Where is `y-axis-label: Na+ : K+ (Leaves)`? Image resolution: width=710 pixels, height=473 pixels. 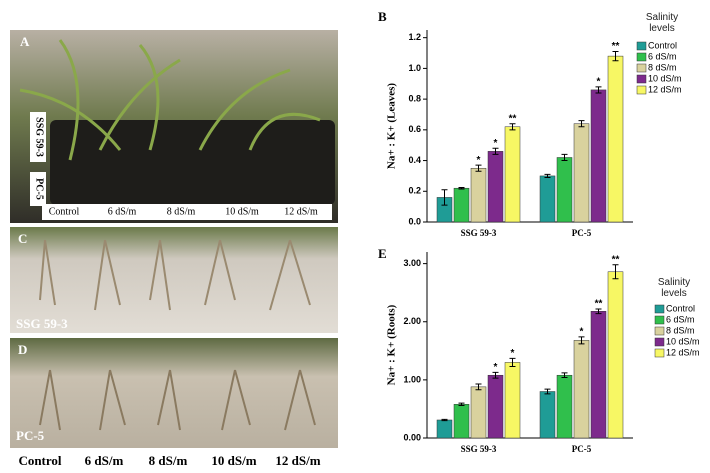 y-axis-label: Na+ : K+ (Leaves) is located at coordinates (392, 126).